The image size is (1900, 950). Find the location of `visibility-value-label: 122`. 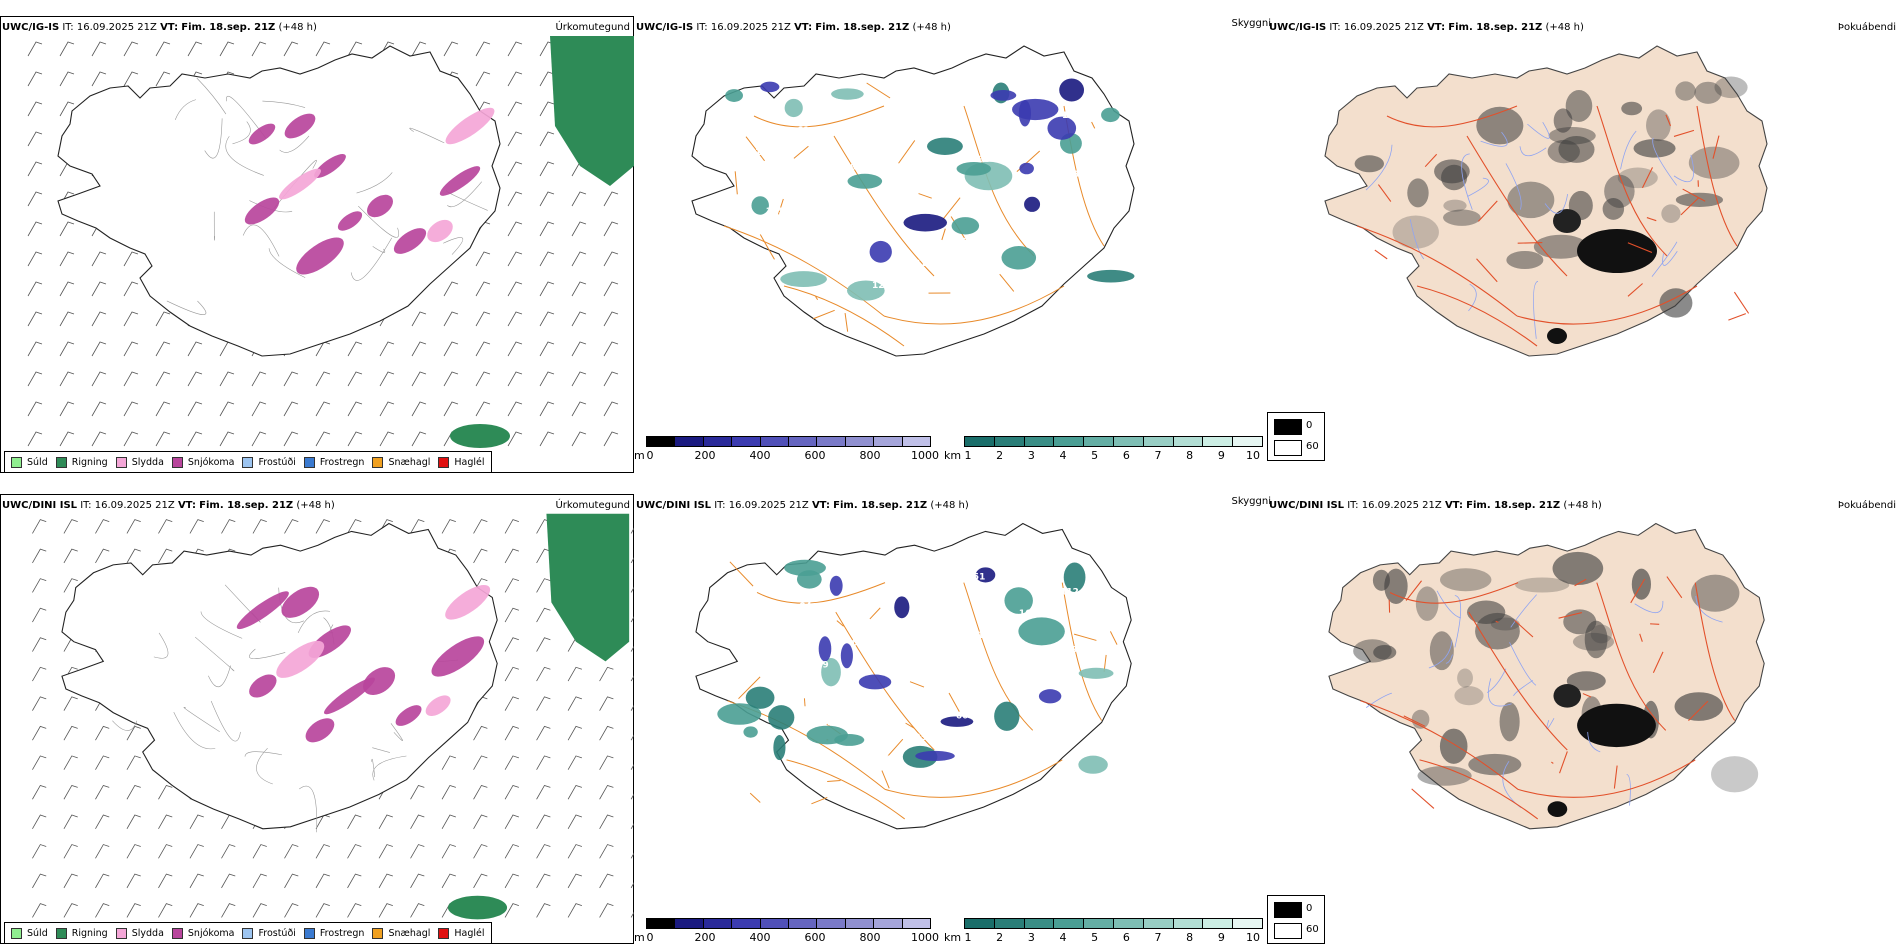

visibility-value-label: 122 is located at coordinates (881, 286).